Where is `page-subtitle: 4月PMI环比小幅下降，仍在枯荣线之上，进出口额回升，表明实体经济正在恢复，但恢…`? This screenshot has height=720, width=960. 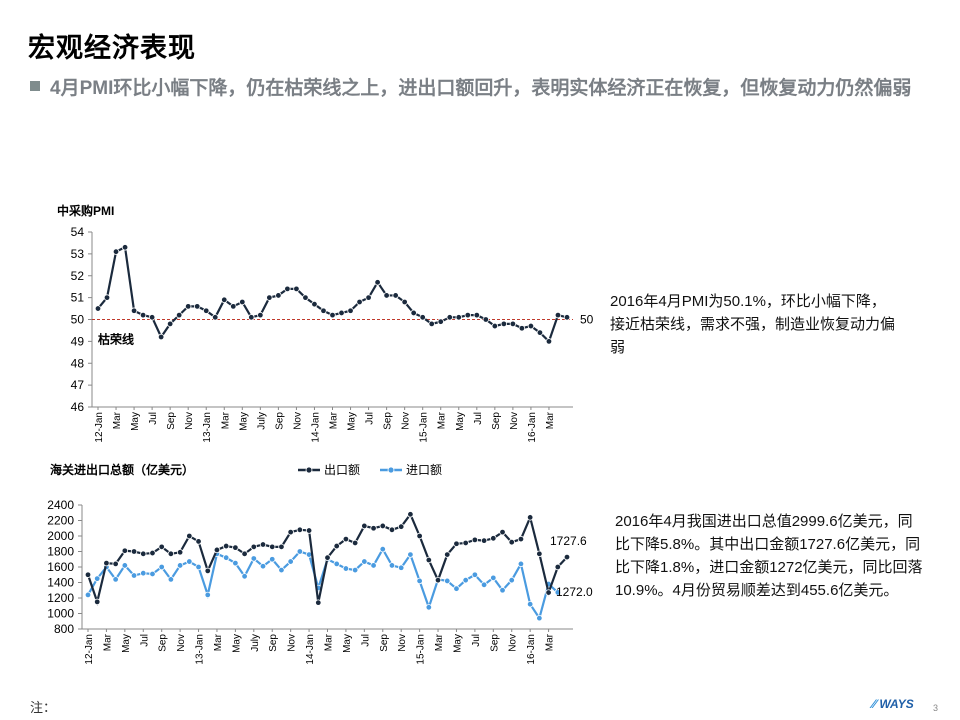
page-subtitle: 4月PMI环比小幅下降，仍在枯荣线之上，进出口额回升，表明实体经济正在恢复，但恢… is located at coordinates (481, 88).